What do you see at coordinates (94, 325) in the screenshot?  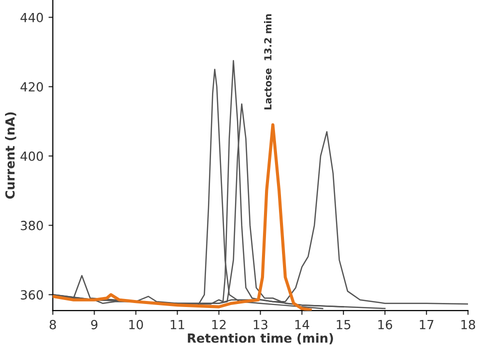 I see `x-tick-label: 9` at bounding box center [94, 325].